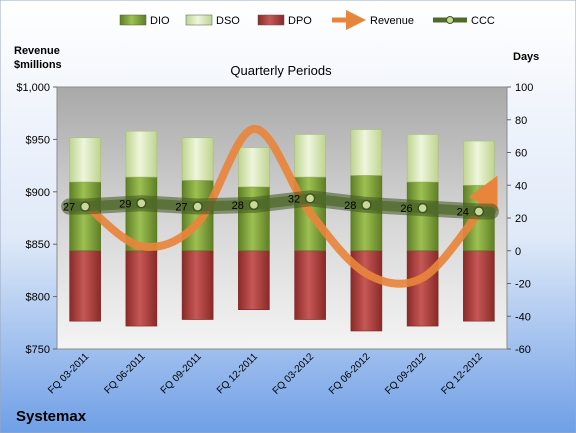  I want to click on left-tick-label: $1,000, so click(33, 88).